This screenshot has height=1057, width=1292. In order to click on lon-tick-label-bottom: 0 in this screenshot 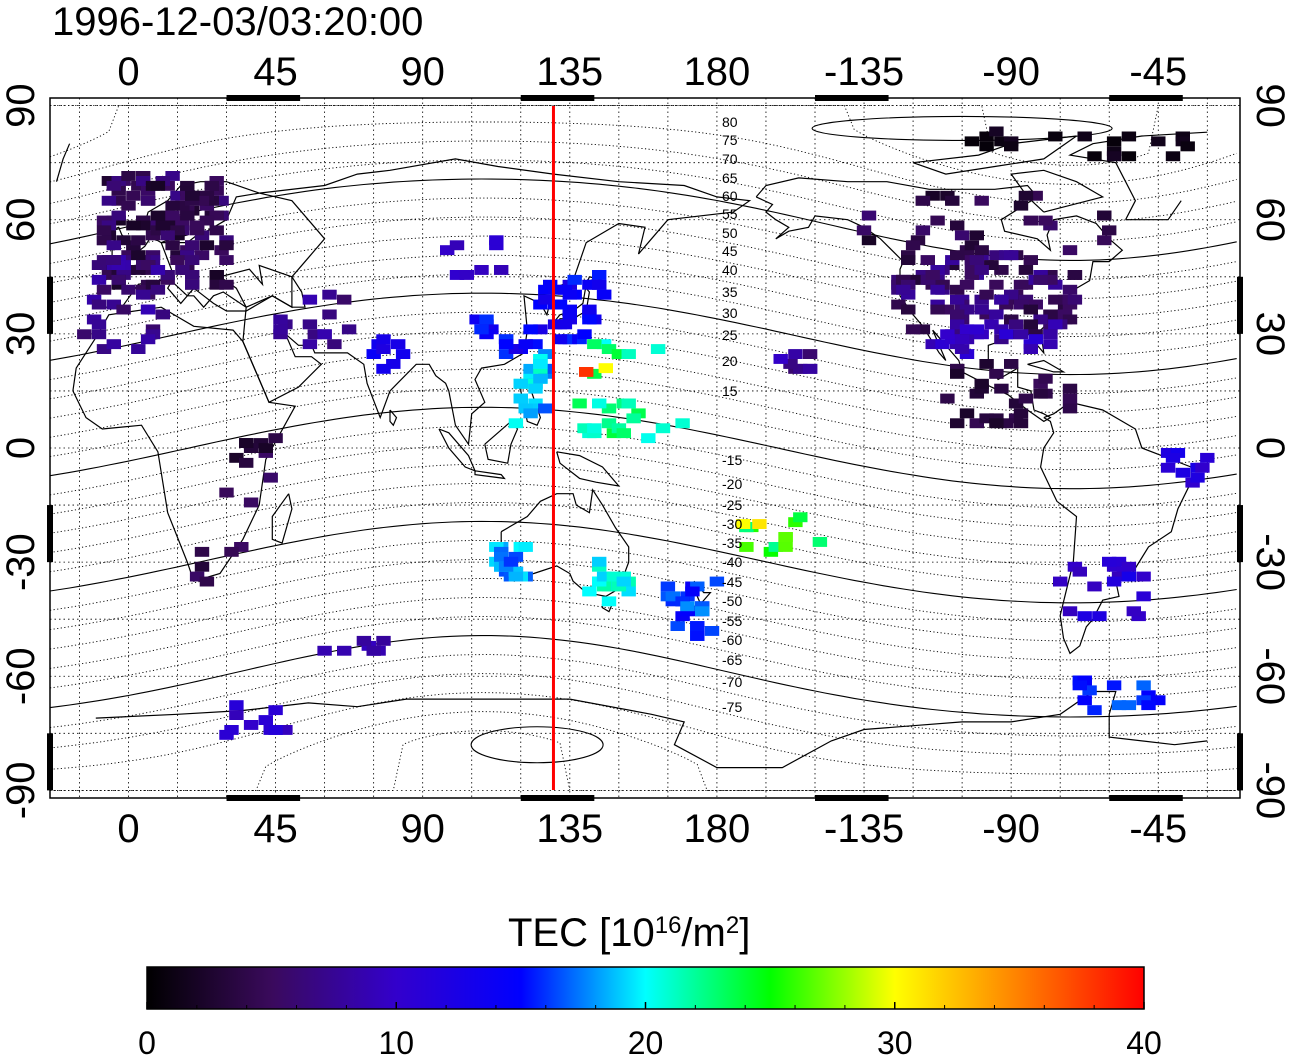, I will do `click(128, 829)`.